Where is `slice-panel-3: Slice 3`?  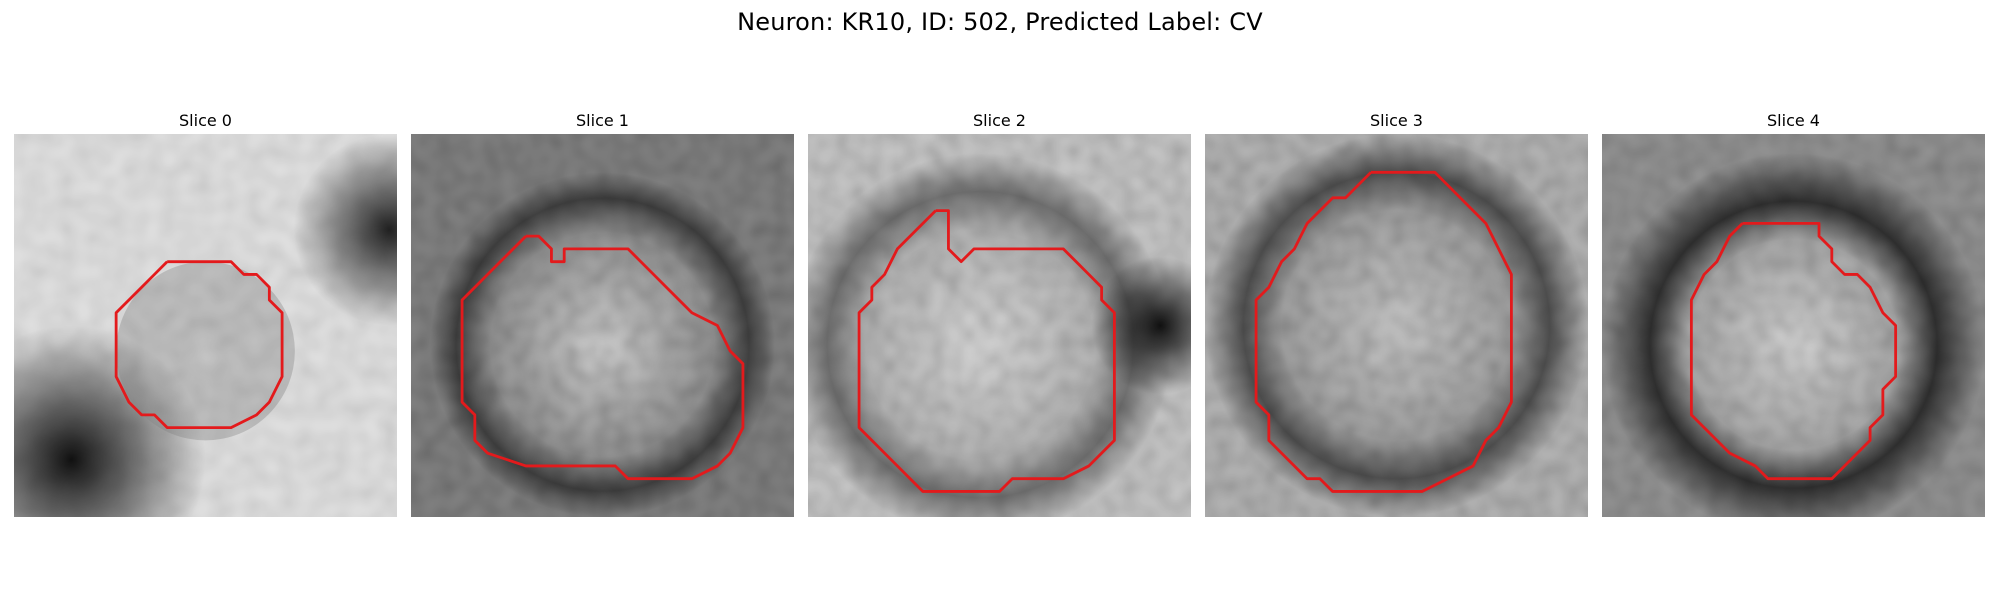
slice-panel-3: Slice 3 is located at coordinates (1396, 312).